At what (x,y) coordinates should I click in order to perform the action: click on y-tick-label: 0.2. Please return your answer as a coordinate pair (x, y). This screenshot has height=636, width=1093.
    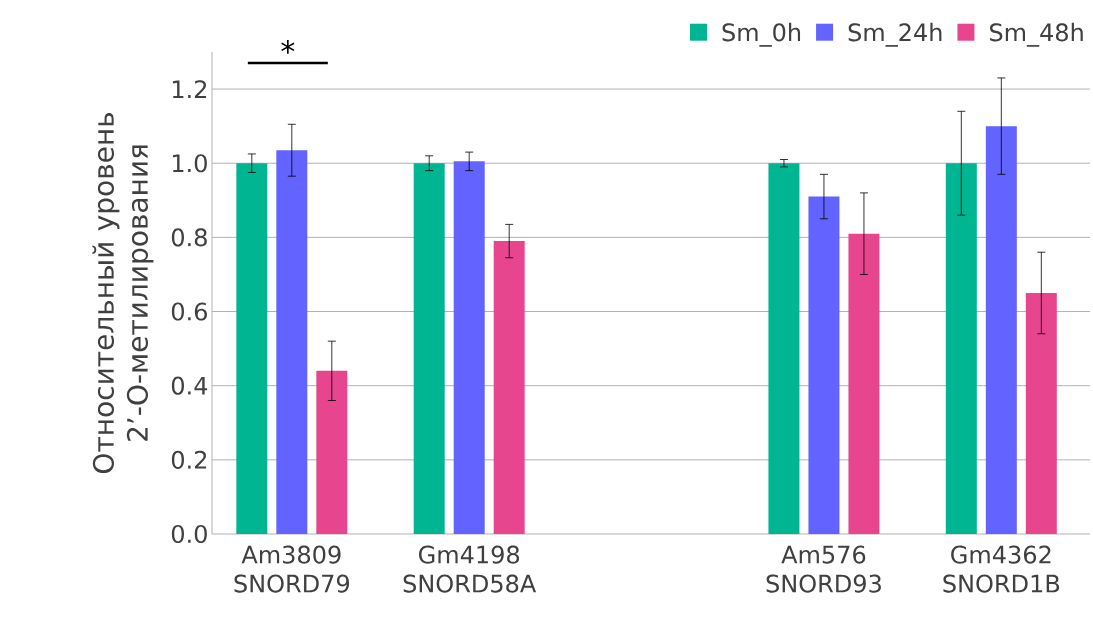
    Looking at the image, I should click on (189, 459).